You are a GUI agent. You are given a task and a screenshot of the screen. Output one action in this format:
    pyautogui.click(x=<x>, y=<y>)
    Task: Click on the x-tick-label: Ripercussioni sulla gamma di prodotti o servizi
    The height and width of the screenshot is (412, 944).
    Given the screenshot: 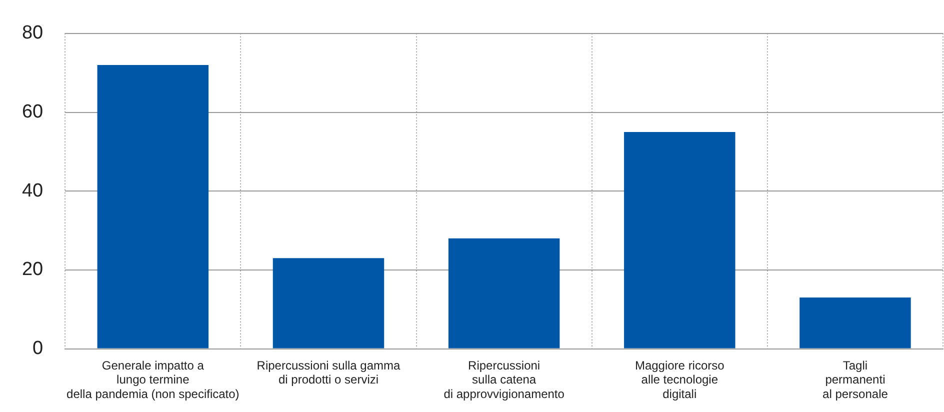 What is the action you would take?
    pyautogui.click(x=328, y=372)
    